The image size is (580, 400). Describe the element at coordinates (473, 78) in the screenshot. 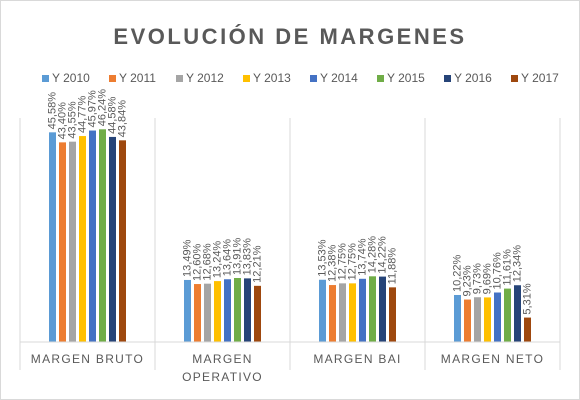

I see `legend-label: Y 2016` at that location.